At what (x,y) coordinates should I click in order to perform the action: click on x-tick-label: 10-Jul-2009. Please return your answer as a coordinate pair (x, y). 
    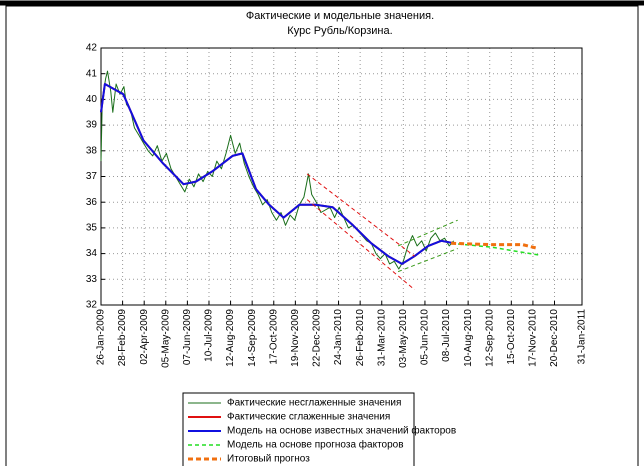
    Looking at the image, I should click on (209, 335).